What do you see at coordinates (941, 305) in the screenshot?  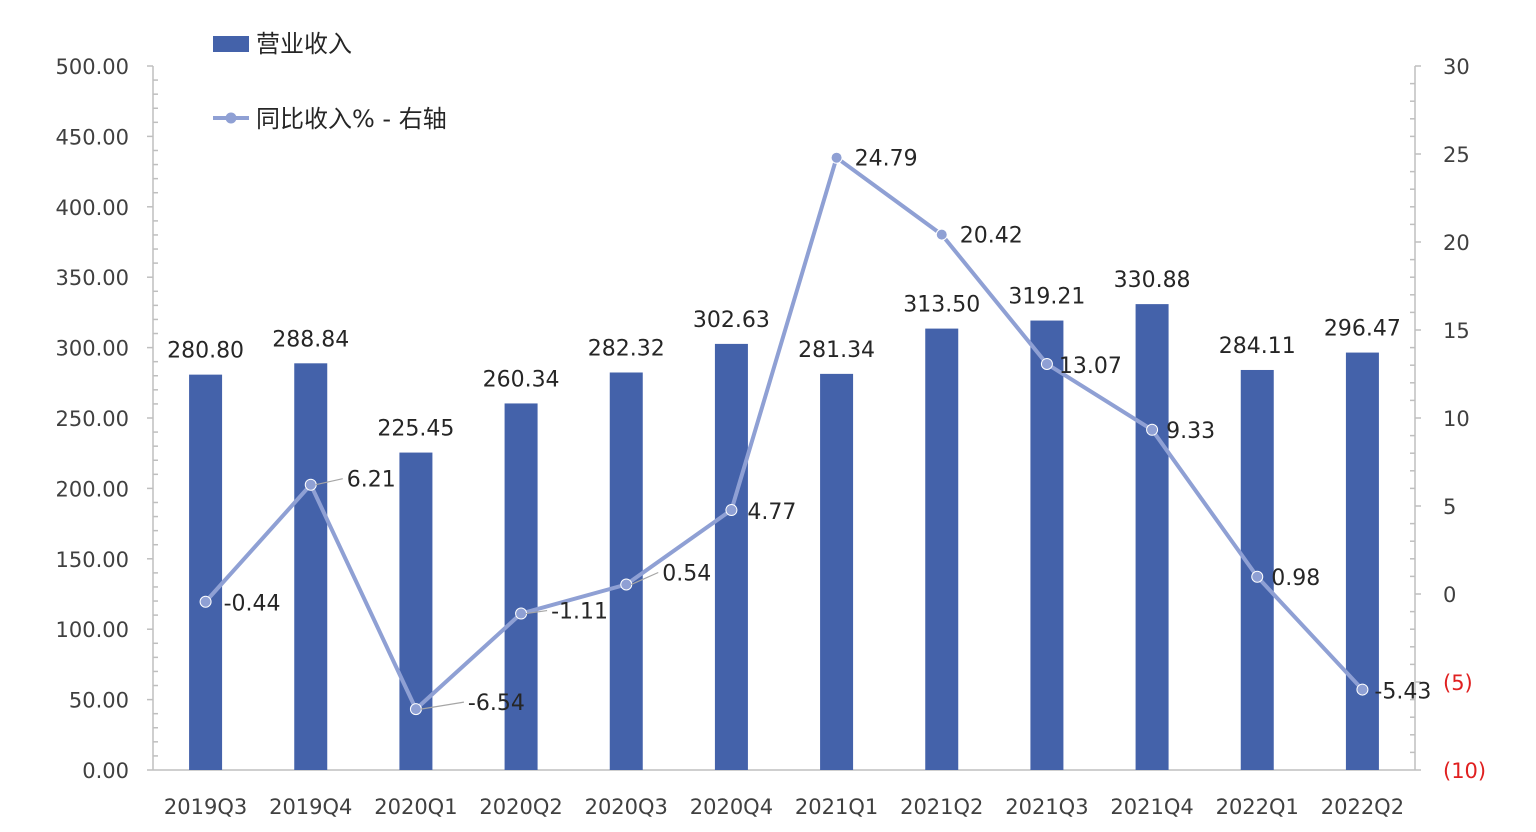 I see `bar-data-label: 313.50` at bounding box center [941, 305].